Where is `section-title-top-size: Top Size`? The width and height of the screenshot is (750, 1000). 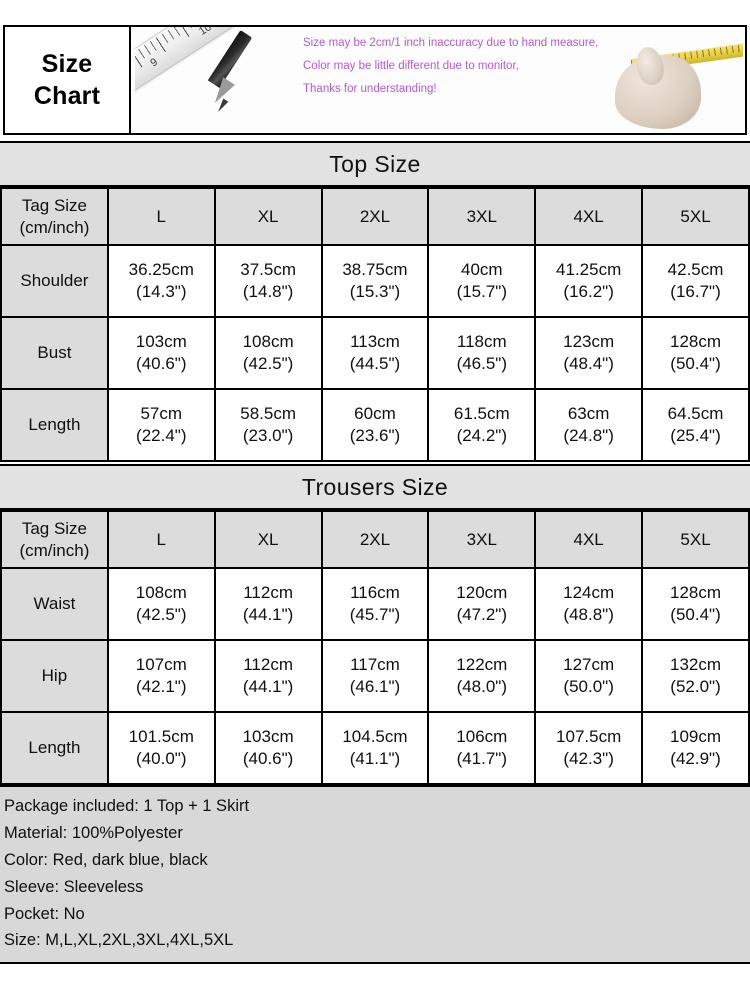
section-title-top-size: Top Size is located at coordinates (375, 164).